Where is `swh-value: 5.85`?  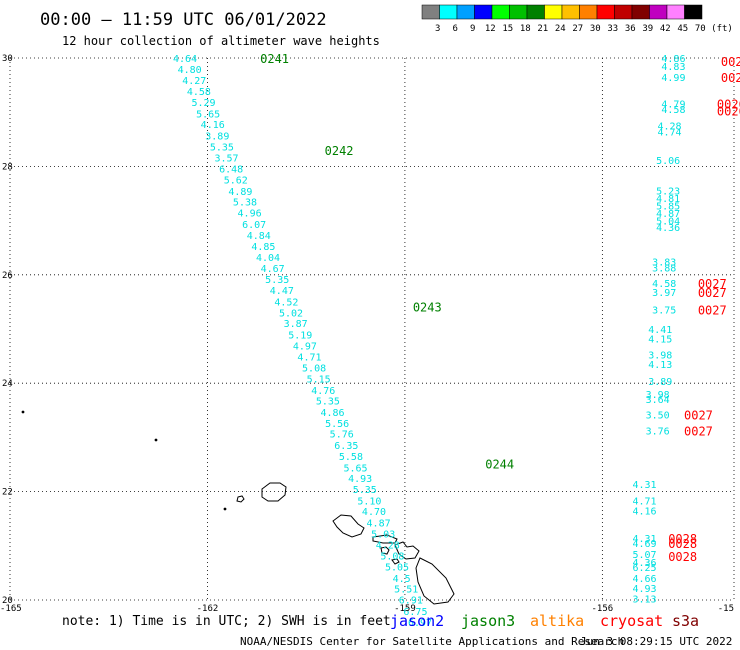
swh-value: 5.85 is located at coordinates (668, 207).